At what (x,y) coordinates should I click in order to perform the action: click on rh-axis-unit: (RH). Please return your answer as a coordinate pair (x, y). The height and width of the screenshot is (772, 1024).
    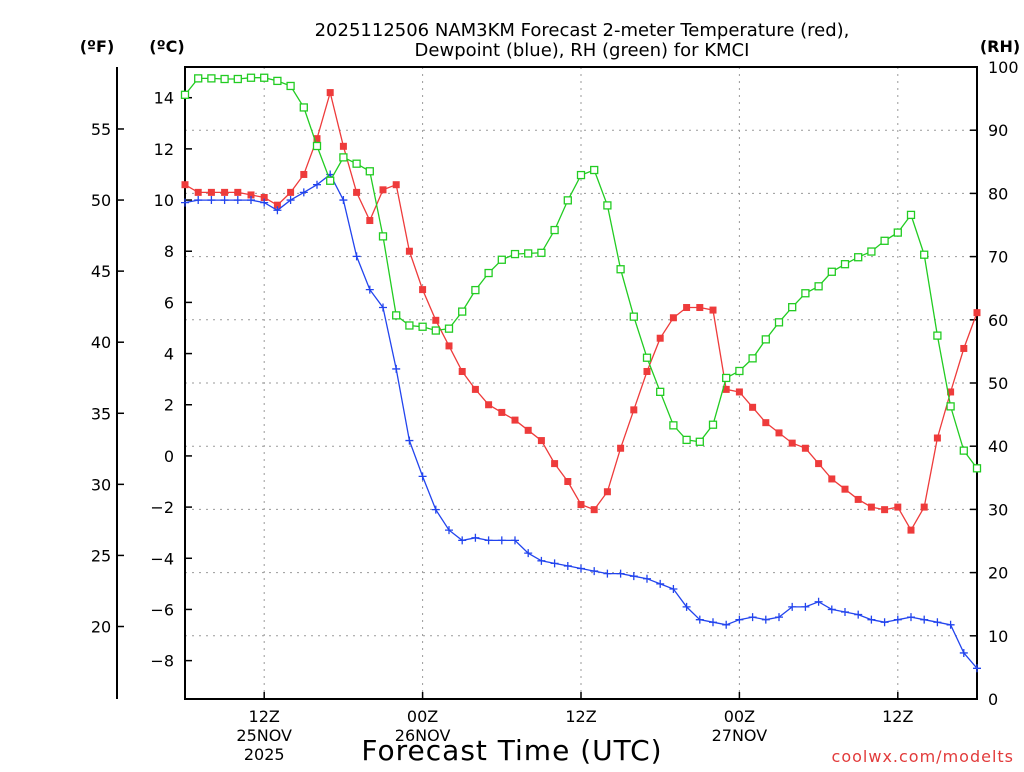
    Looking at the image, I should click on (1000, 46).